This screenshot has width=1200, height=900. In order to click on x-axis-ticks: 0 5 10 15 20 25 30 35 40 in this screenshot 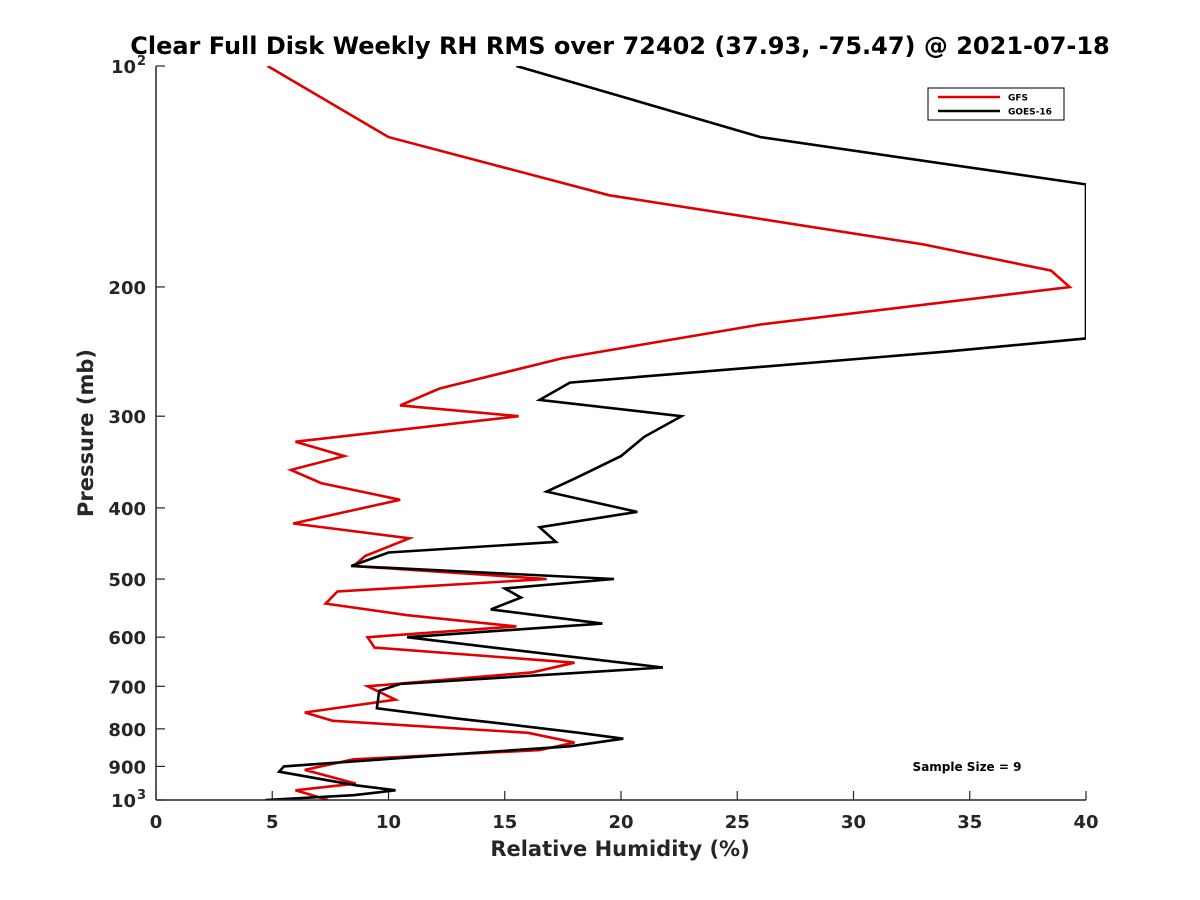, I will do `click(624, 812)`.